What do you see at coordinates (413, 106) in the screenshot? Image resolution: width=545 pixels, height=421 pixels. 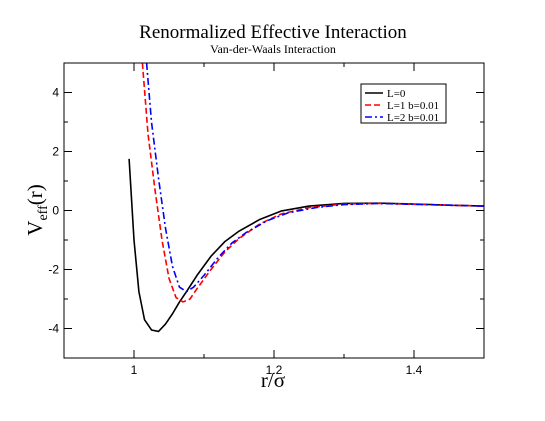 I see `legend-label-2: L=1 b=0.01` at bounding box center [413, 106].